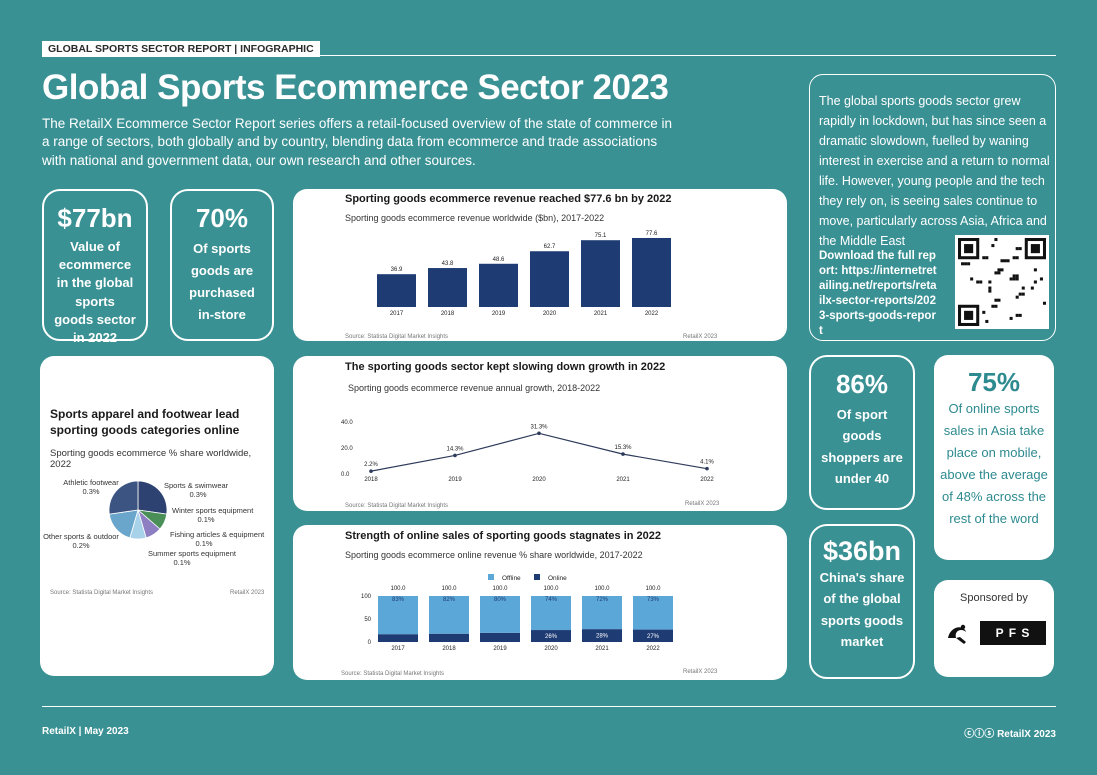  Describe the element at coordinates (862, 551) in the screenshot. I see `stat-value: $36bn` at that location.